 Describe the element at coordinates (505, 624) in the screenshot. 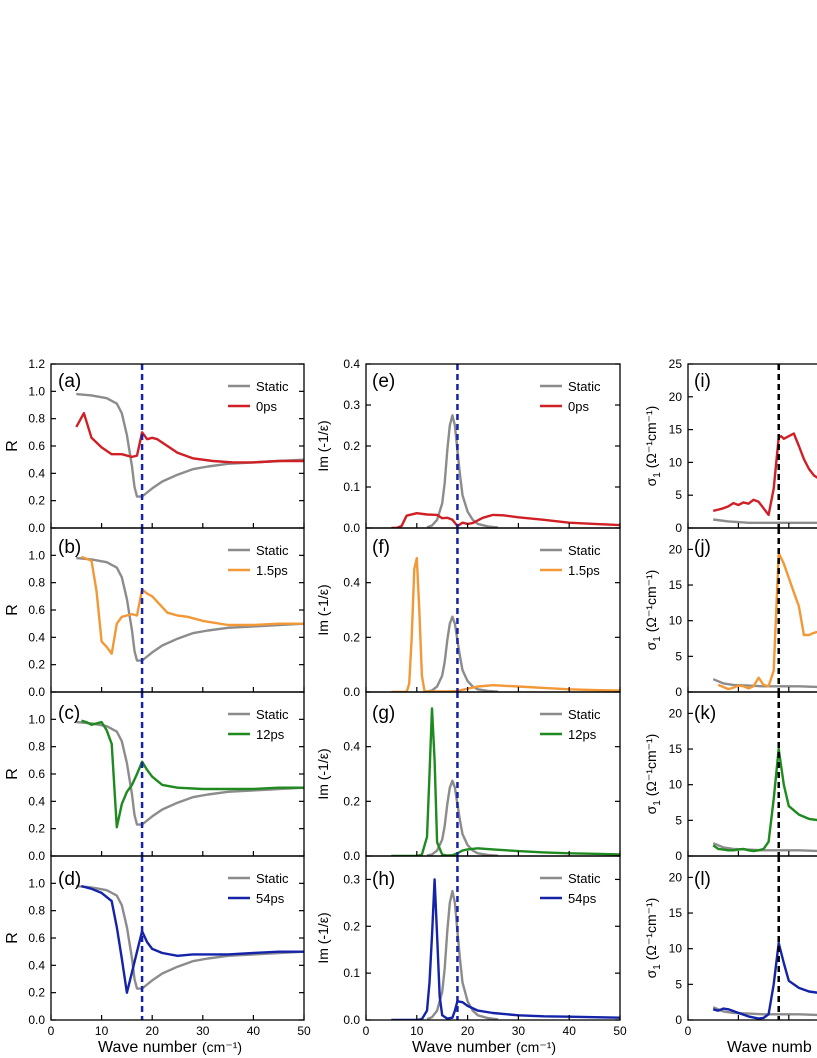

I see `series-line-1_5ps` at that location.